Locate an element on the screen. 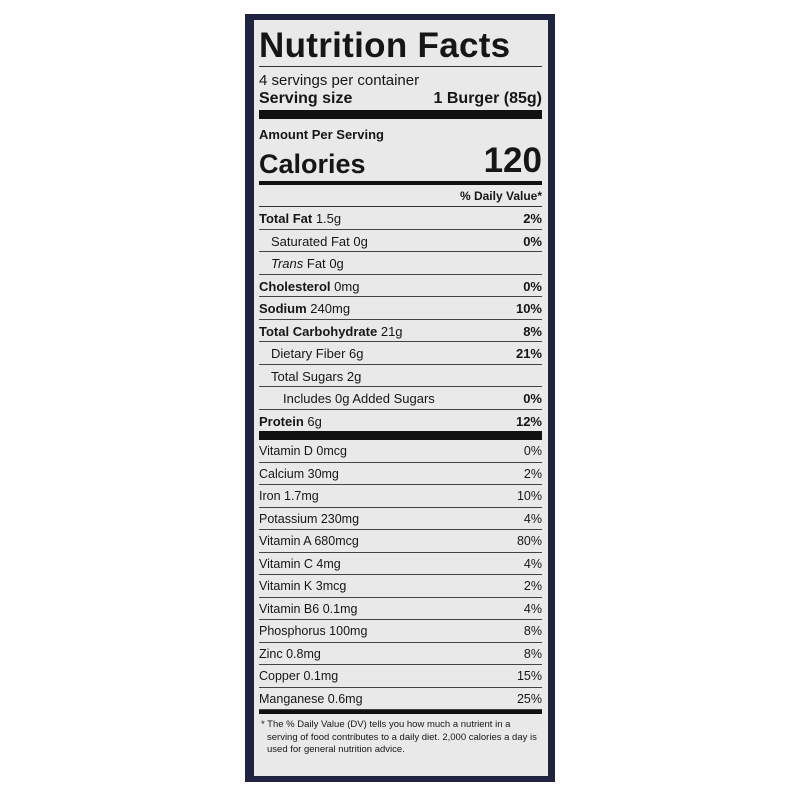 The height and width of the screenshot is (800, 800). daily-value-header: % Daily Value* is located at coordinates (400, 196).